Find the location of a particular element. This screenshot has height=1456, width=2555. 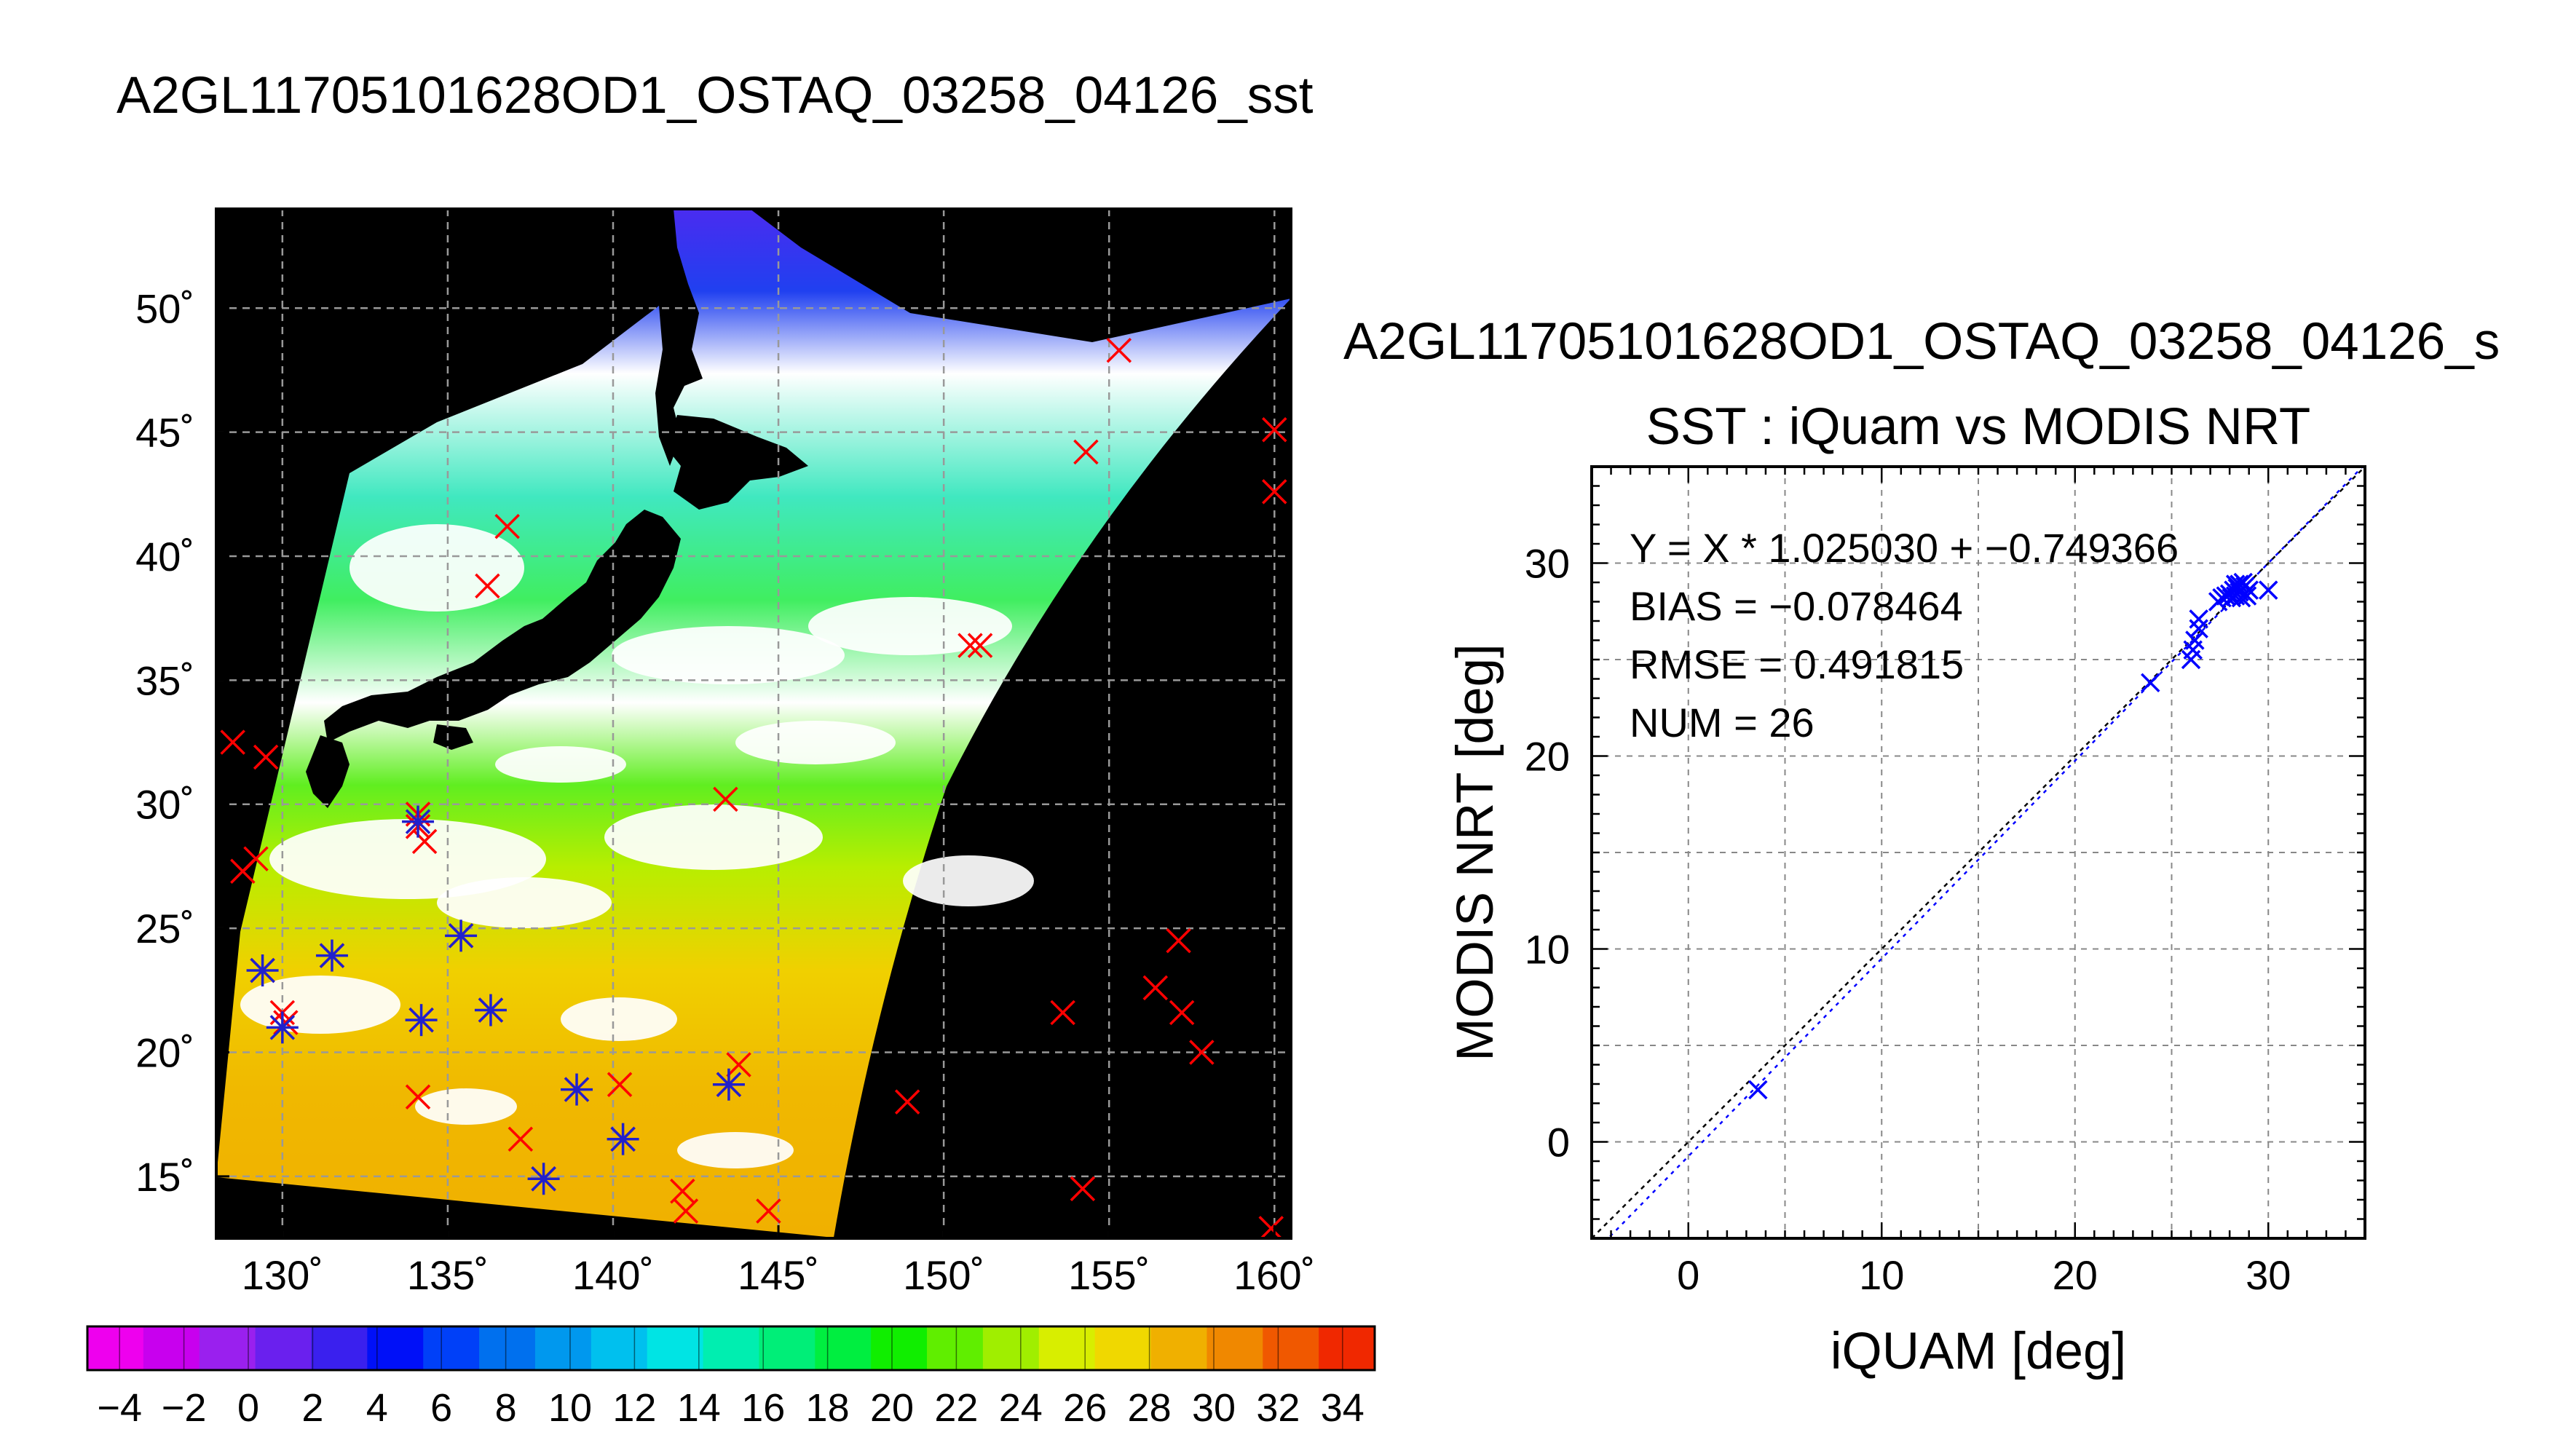

colorbar-tick-label: 4 is located at coordinates (377, 1408).